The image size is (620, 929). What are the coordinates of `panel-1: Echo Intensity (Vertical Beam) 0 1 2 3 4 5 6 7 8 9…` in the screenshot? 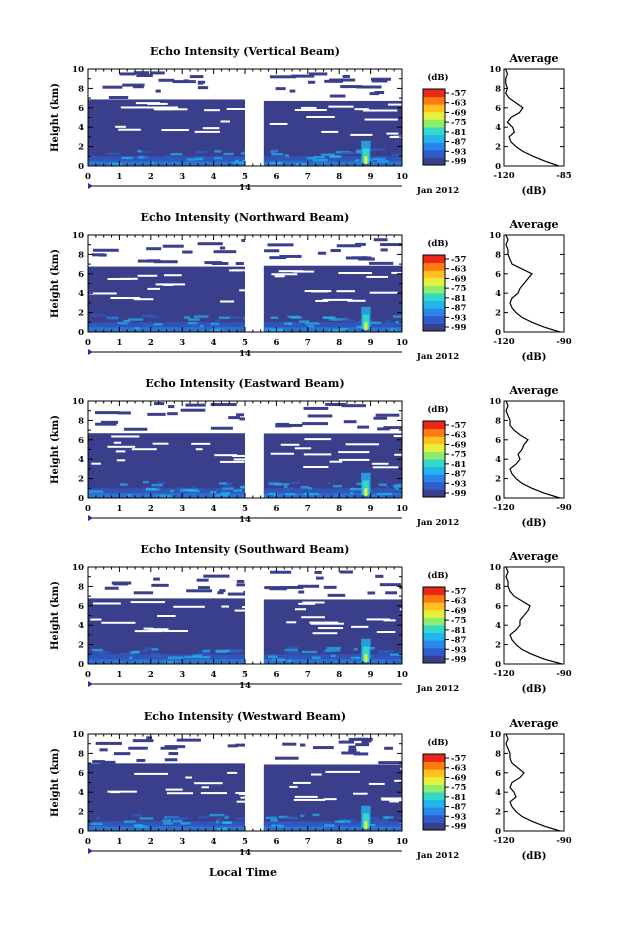 It's located at (311, 121).